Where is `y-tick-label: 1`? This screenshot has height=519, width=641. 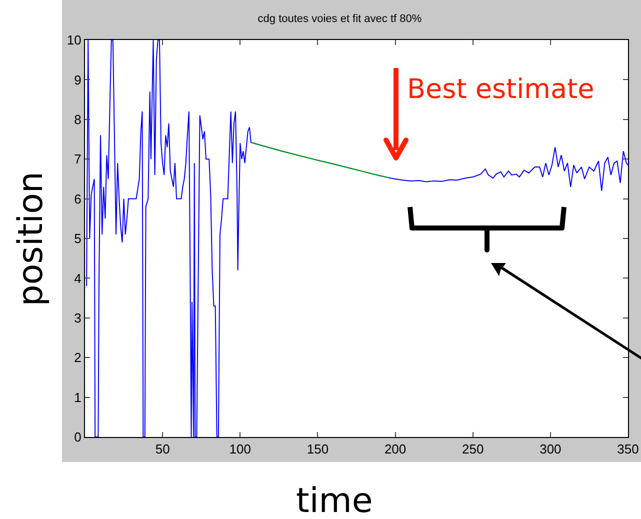 y-tick-label: 1 is located at coordinates (78, 397).